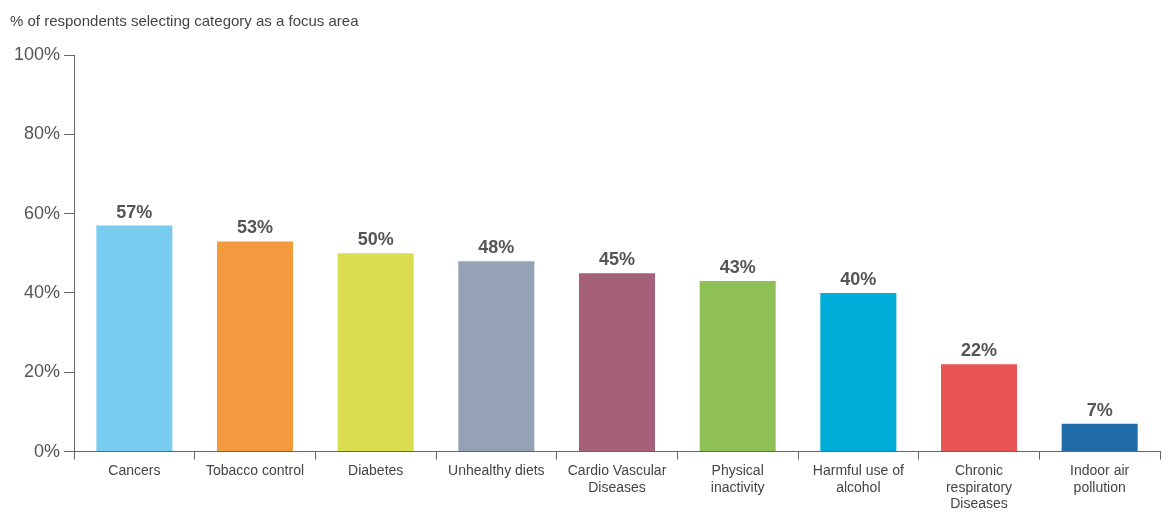 This screenshot has height=516, width=1170. What do you see at coordinates (134, 469) in the screenshot?
I see `x-tick-label: Cancers` at bounding box center [134, 469].